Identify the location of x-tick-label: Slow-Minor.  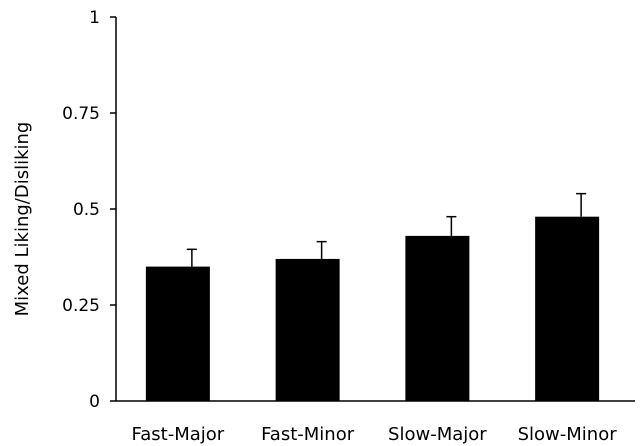
(568, 434).